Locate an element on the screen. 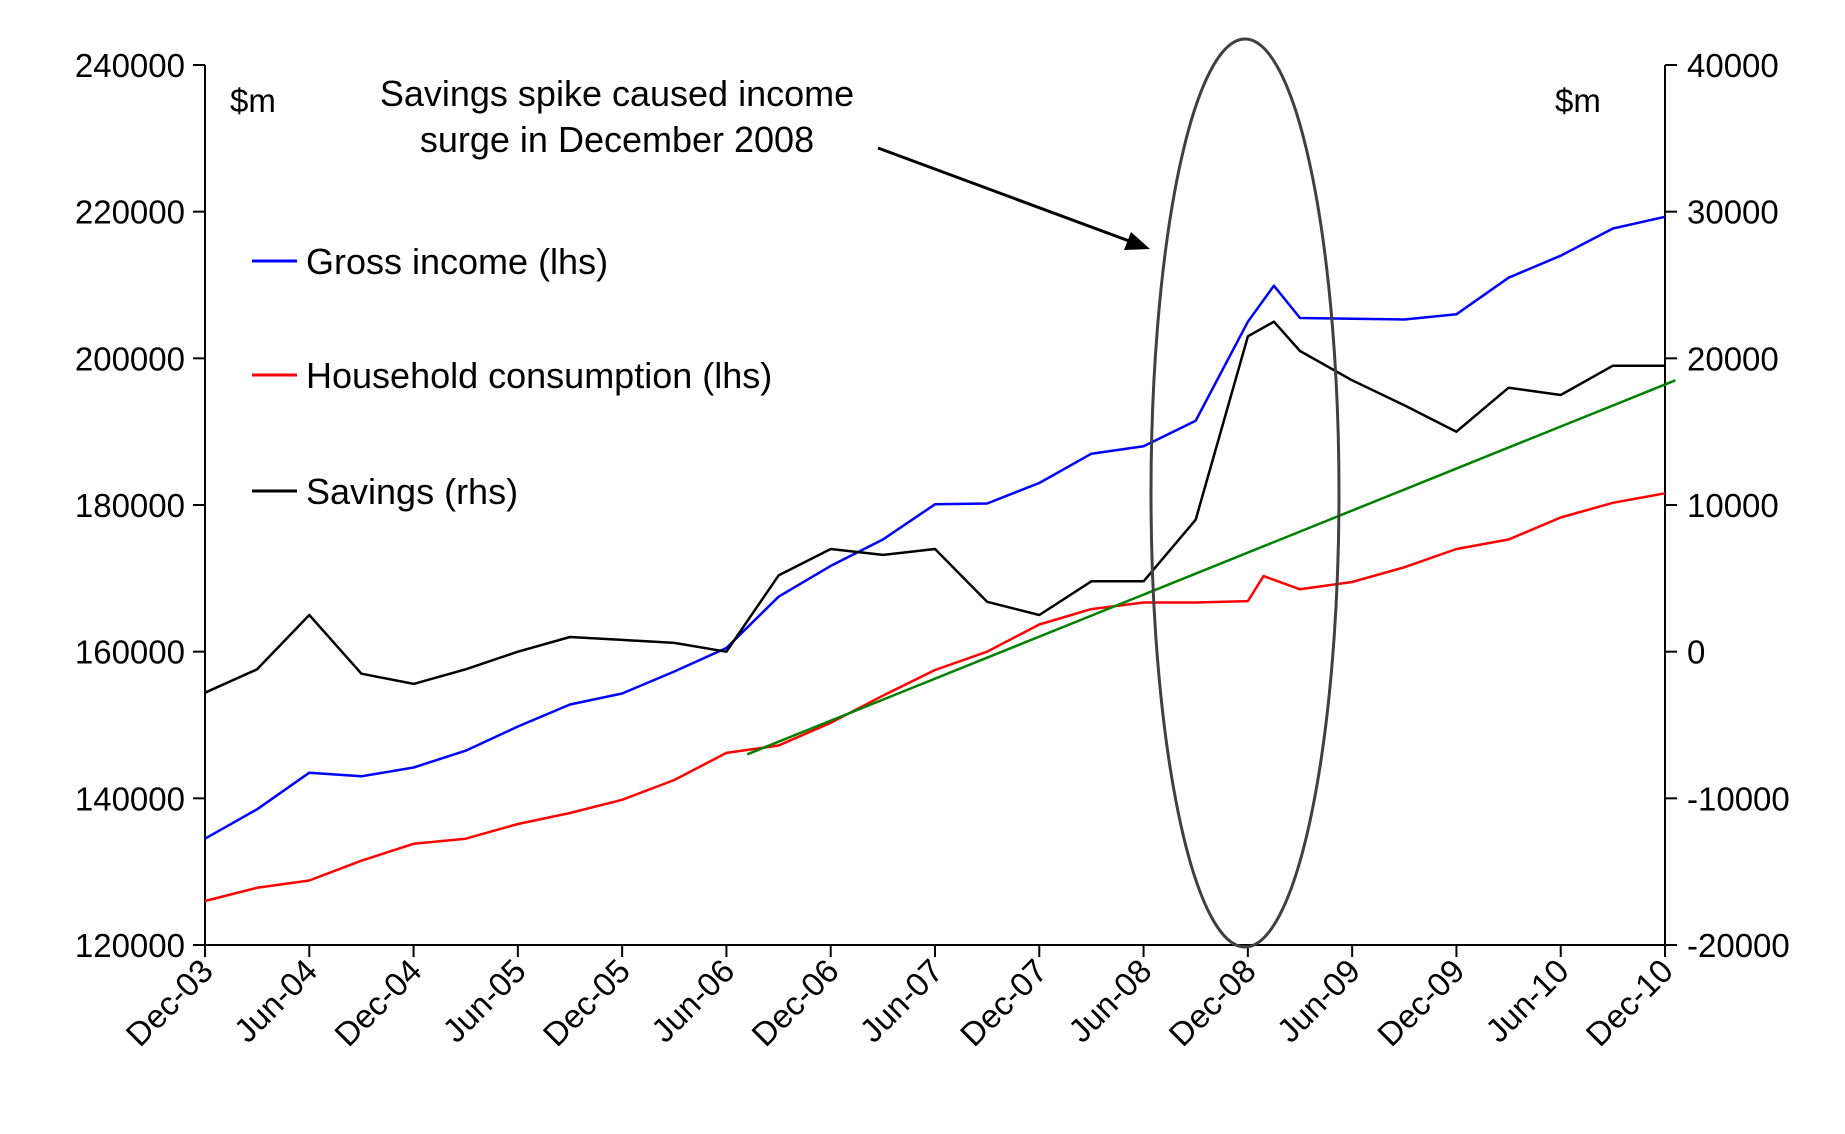  right-tick-label: 40000 is located at coordinates (1733, 65).